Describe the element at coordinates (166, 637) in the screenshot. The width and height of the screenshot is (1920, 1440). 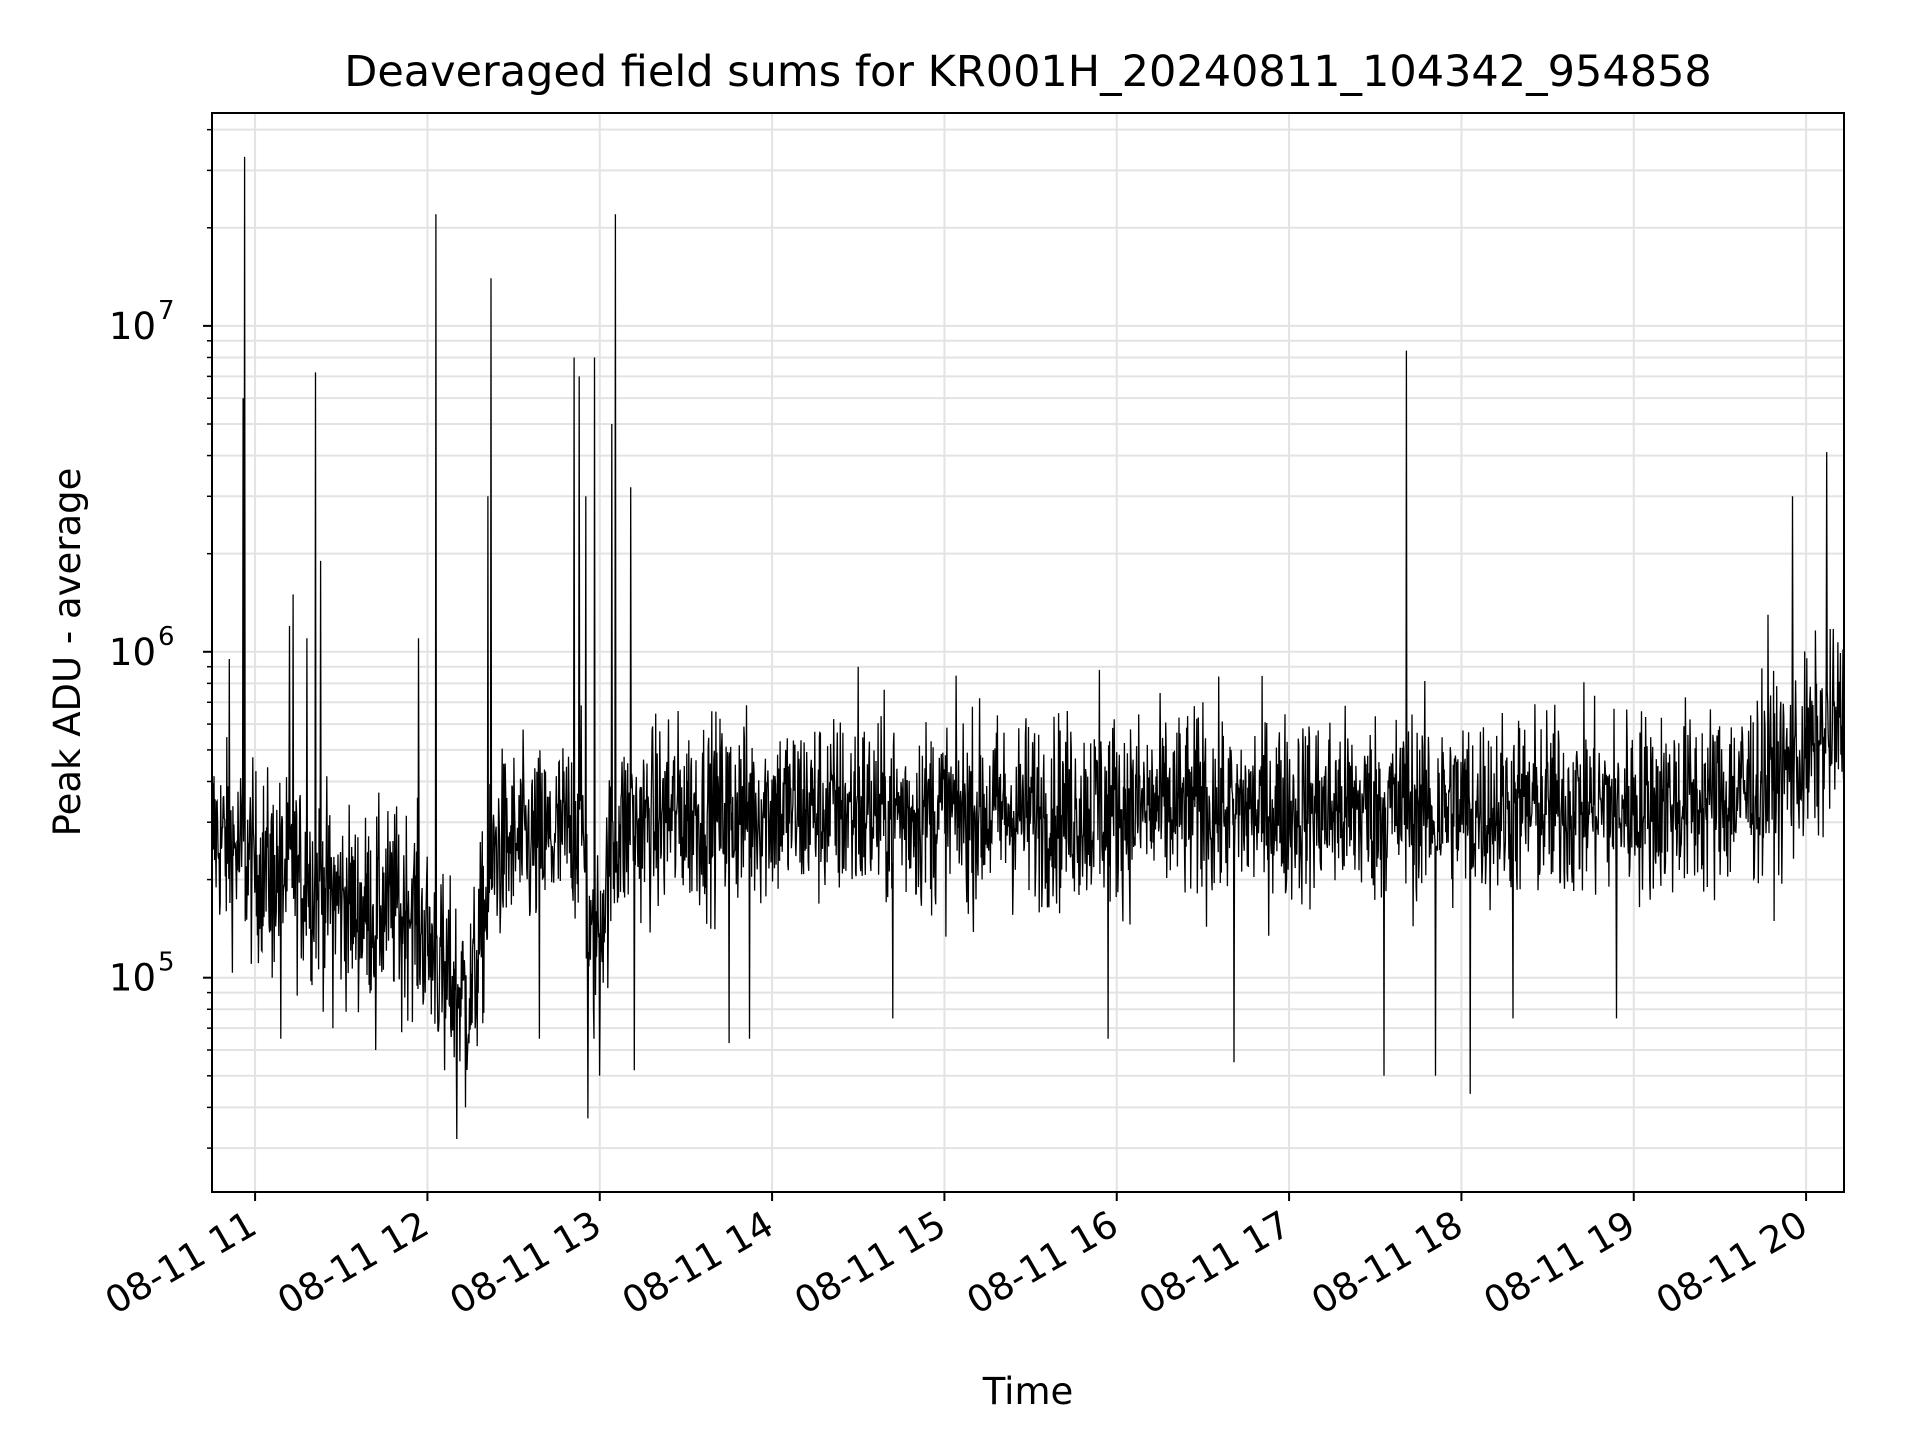
I see `y-tick-exponent: 6` at that location.